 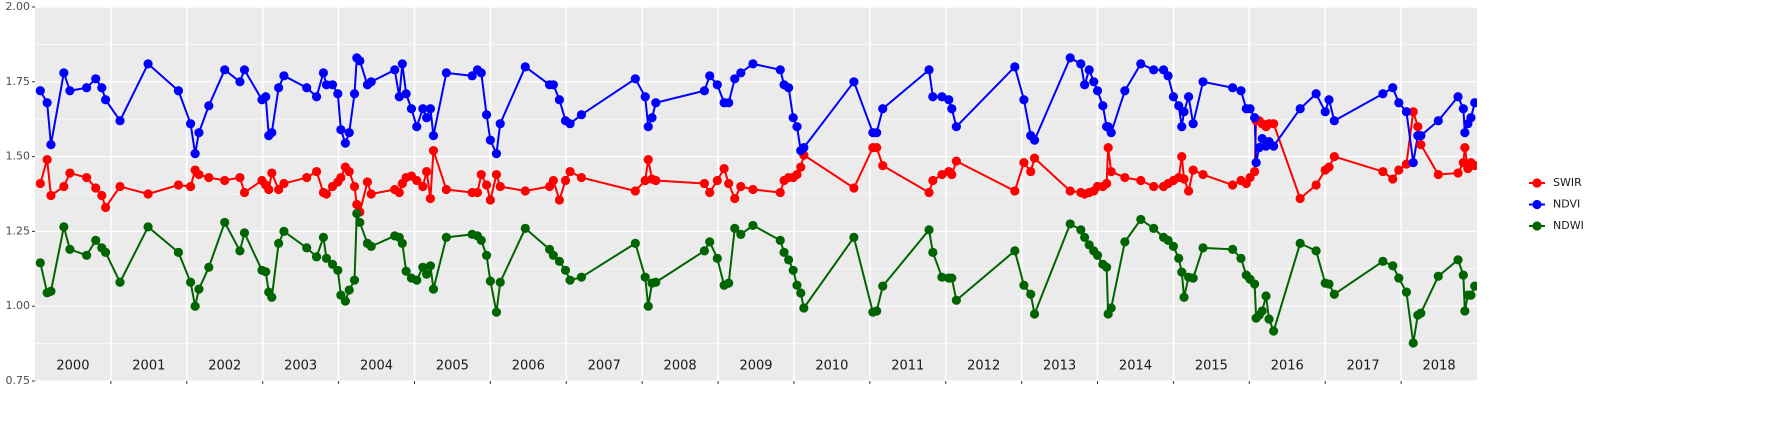 What do you see at coordinates (18, 380) in the screenshot?
I see `y-tick-label: 0.75` at bounding box center [18, 380].